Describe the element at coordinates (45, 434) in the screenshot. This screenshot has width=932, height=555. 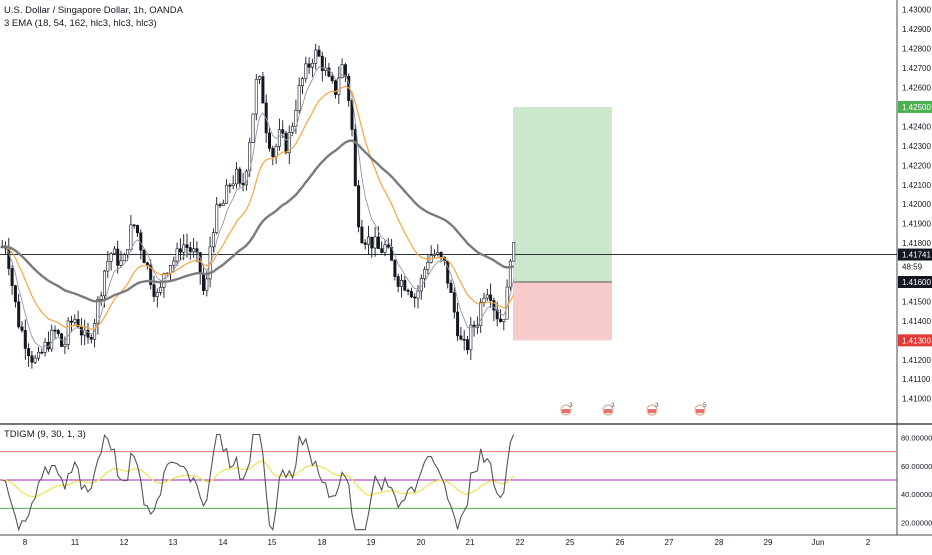
I see `oscillator-legend: TDIGM (9, 30, 1, 3)` at that location.